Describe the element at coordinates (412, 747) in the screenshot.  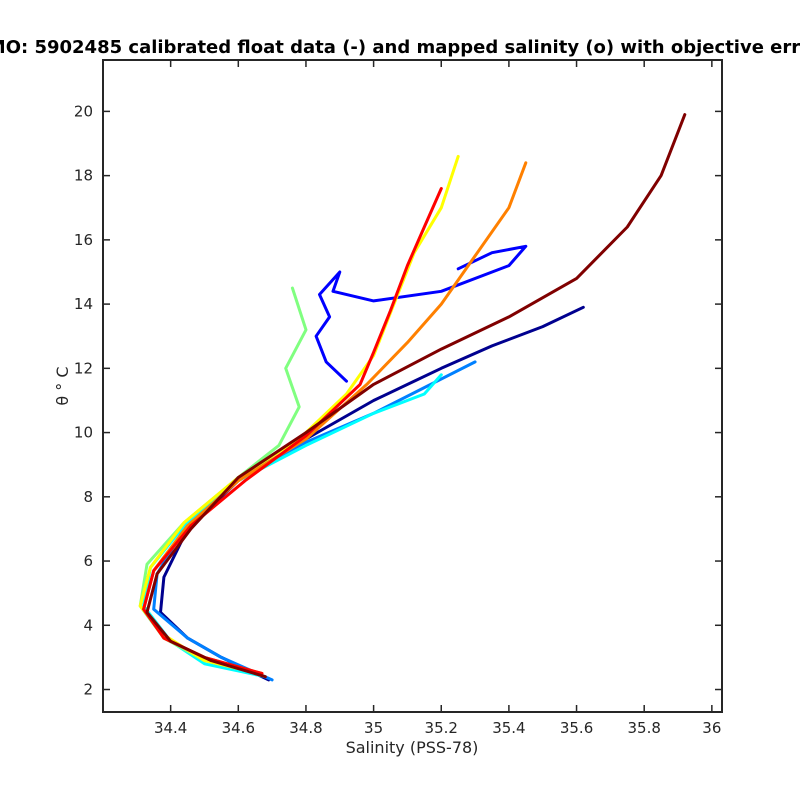
I see `x-axis-label: Salinity (PSS-78)` at that location.